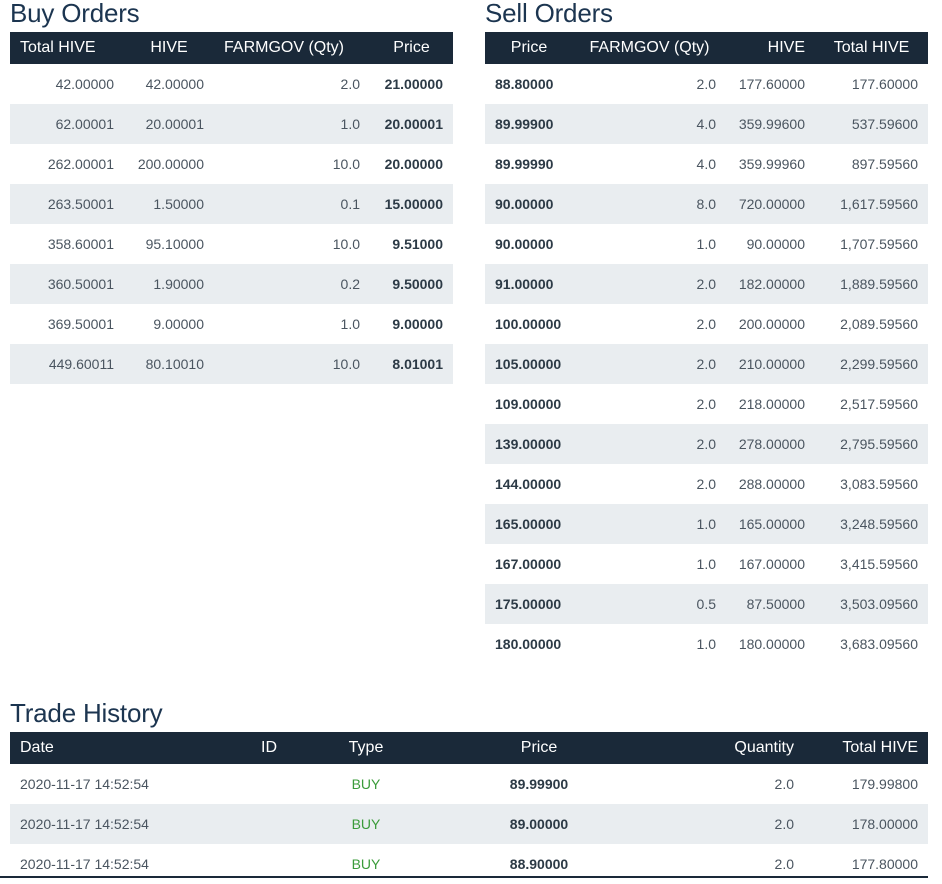 The image size is (942, 884). Describe the element at coordinates (67, 204) in the screenshot. I see `total-hive-cell: 263.50001` at that location.